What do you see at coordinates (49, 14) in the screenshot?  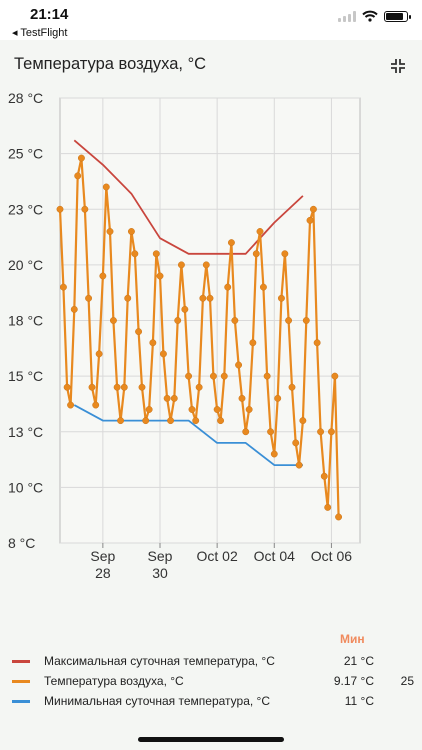 I see `status-time: 21:14` at bounding box center [49, 14].